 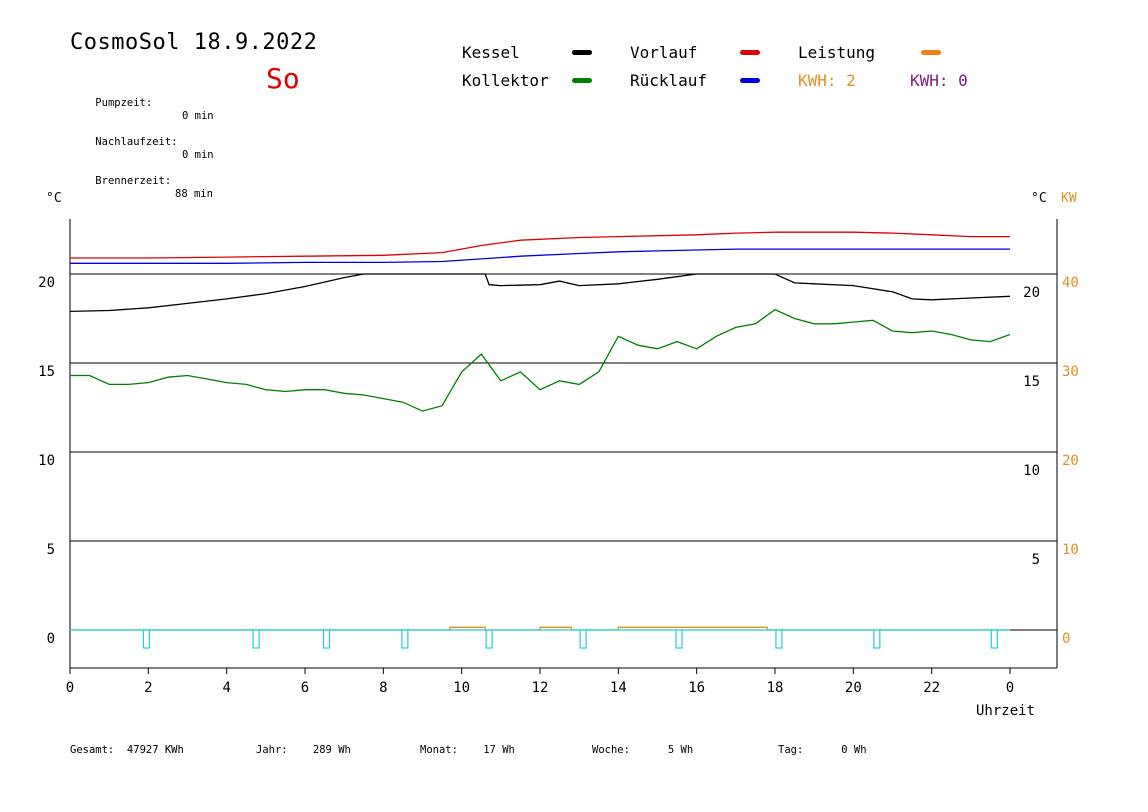 I want to click on burner-time-row: Brennerzeit: 88 min, so click(x=141, y=181).